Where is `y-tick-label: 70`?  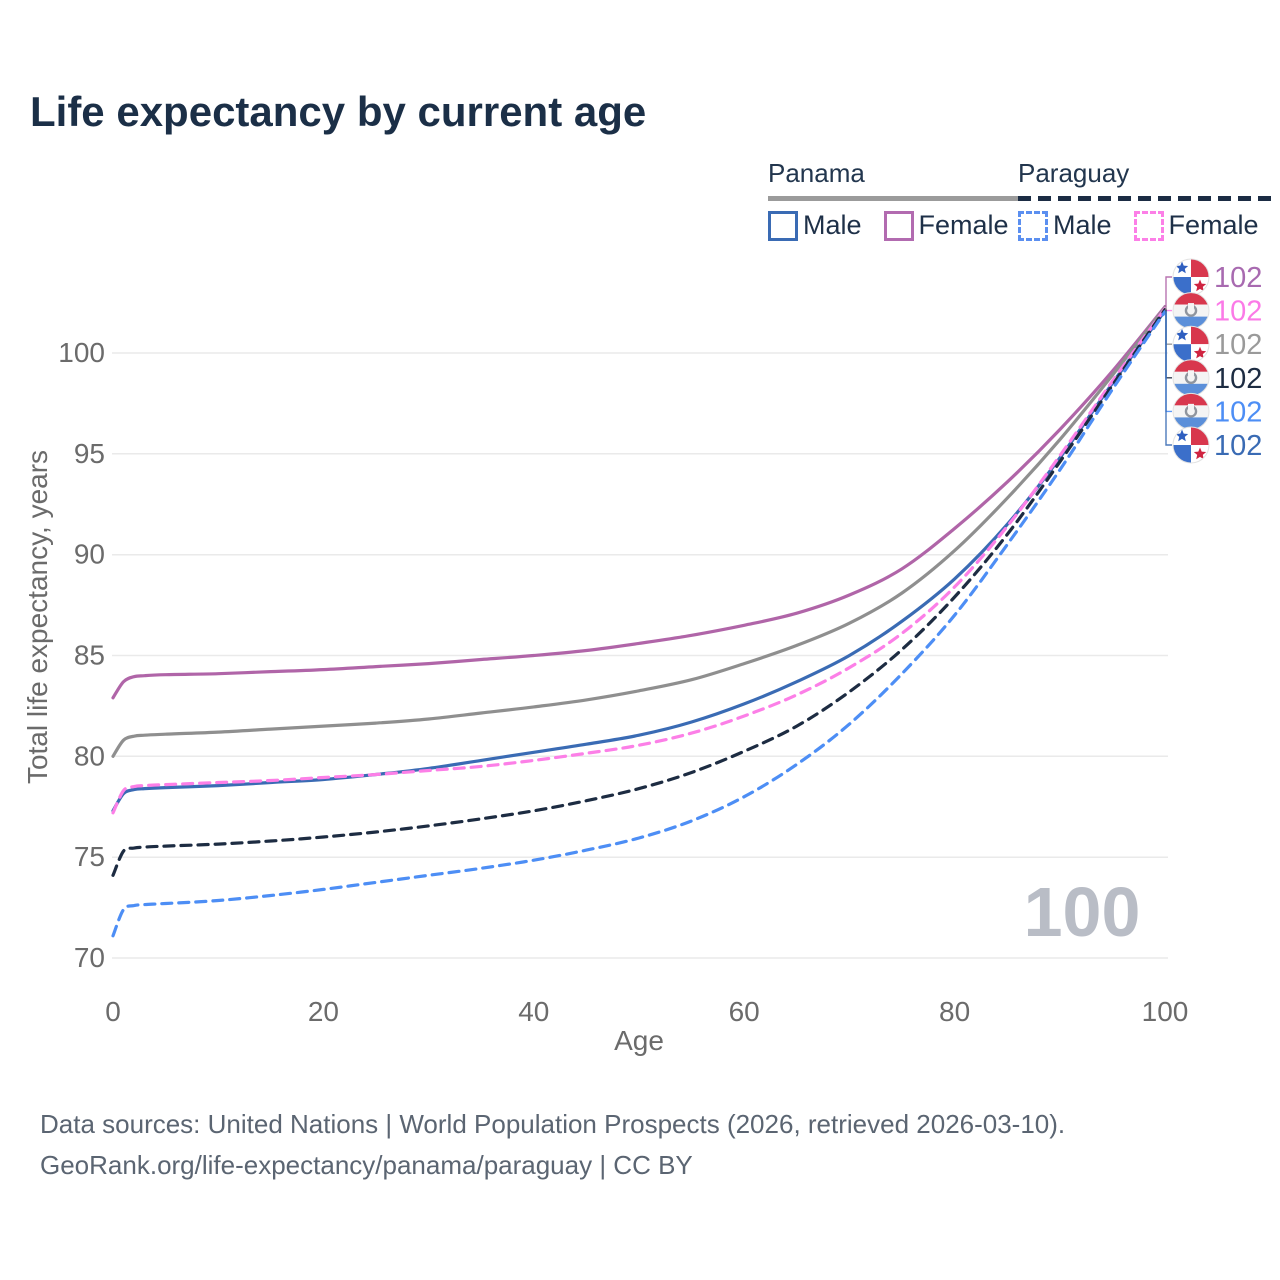 y-tick-label: 70 is located at coordinates (89, 957).